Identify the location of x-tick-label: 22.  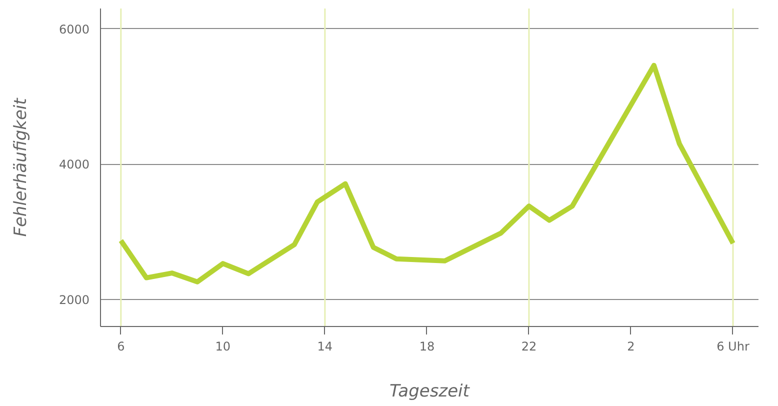
(529, 347).